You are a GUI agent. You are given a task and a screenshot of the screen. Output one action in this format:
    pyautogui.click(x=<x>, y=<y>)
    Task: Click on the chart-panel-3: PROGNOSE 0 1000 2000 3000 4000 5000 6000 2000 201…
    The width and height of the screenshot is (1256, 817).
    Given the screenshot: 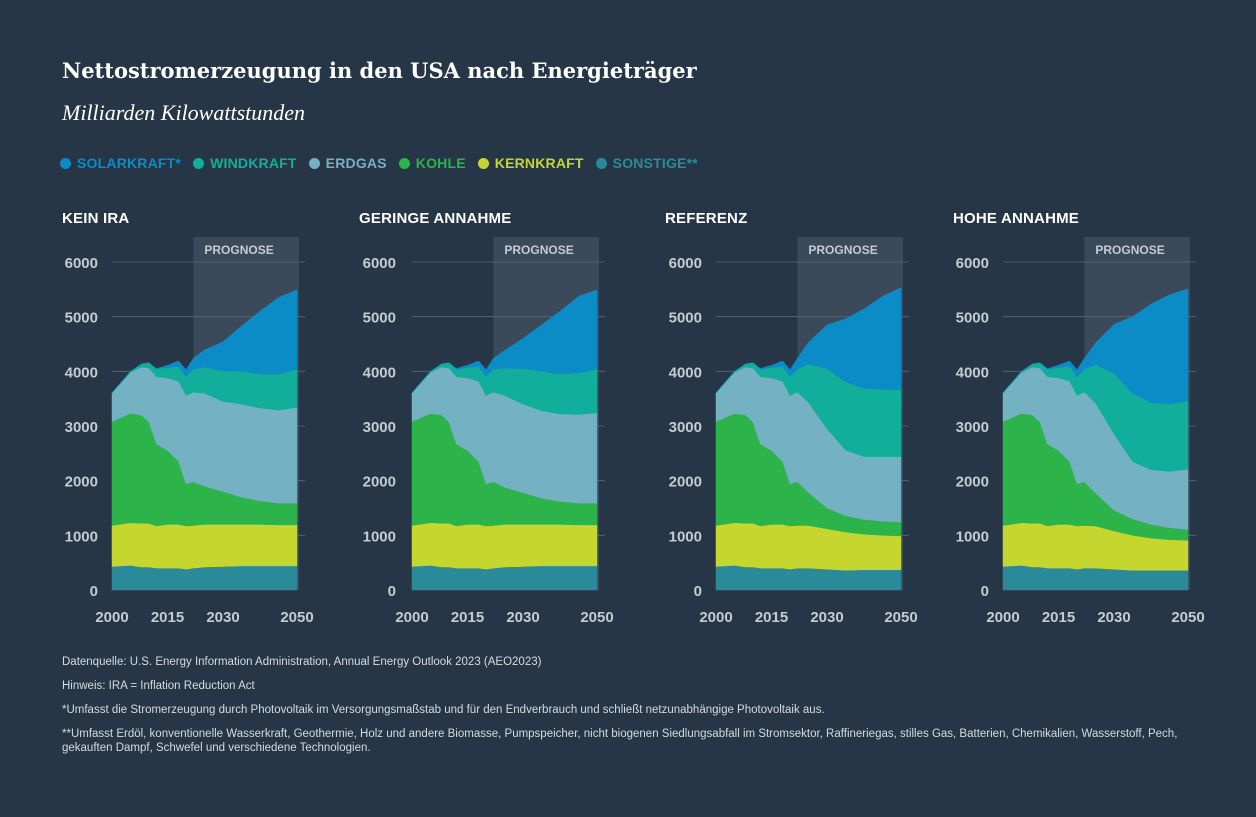 What is the action you would take?
    pyautogui.click(x=1080, y=431)
    